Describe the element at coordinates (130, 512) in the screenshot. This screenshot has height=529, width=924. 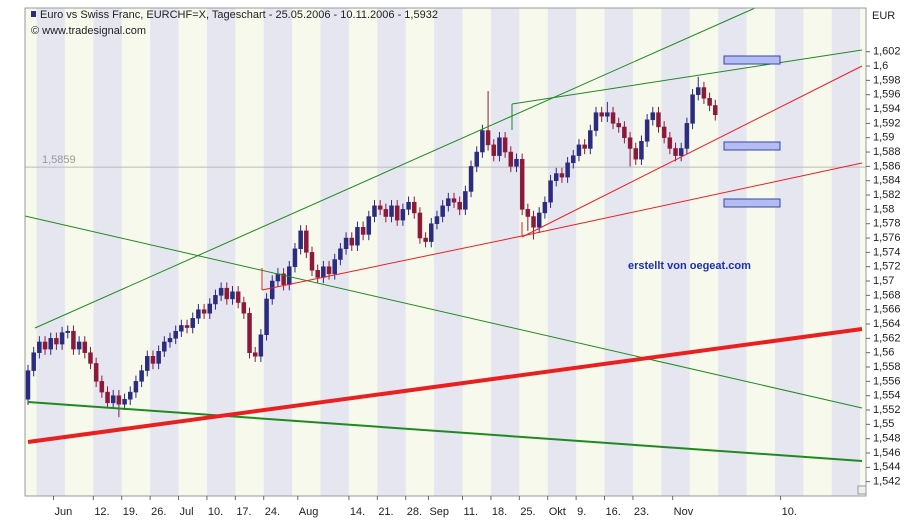
I see `x-tick-label: 19.` at that location.